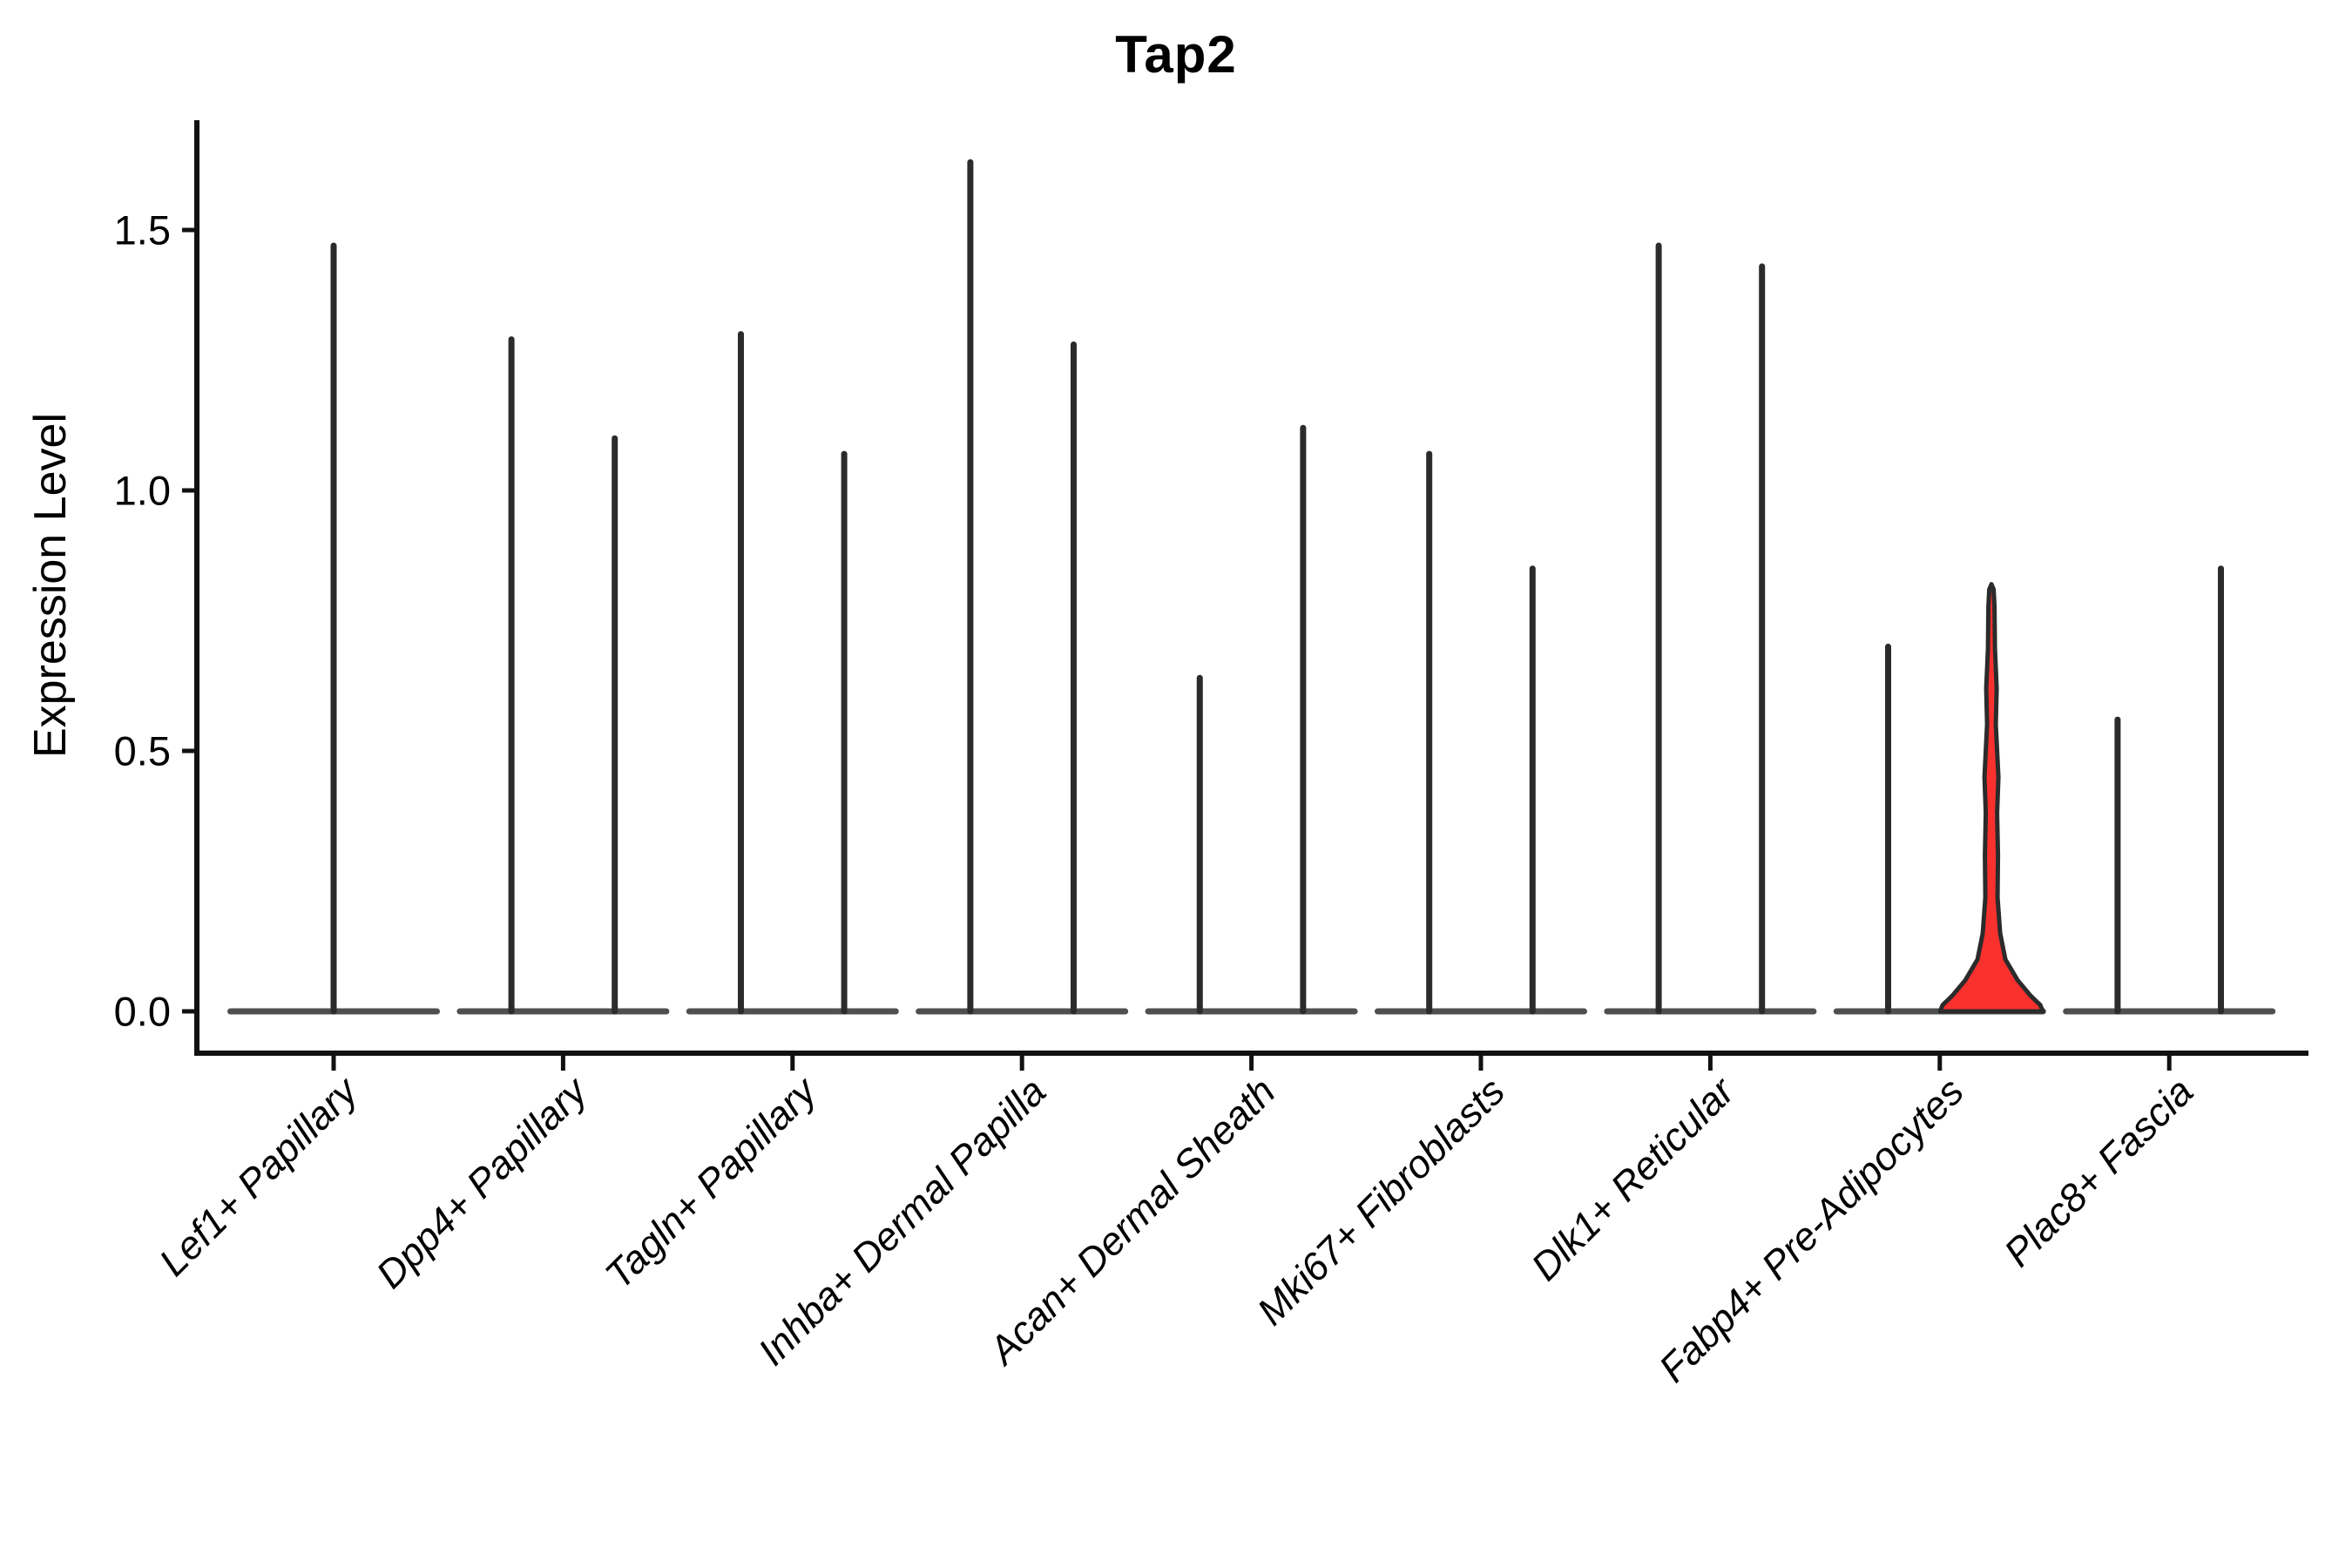  What do you see at coordinates (482, 1182) in the screenshot?
I see `x-category-label: Dpp4+ Papillary` at bounding box center [482, 1182].